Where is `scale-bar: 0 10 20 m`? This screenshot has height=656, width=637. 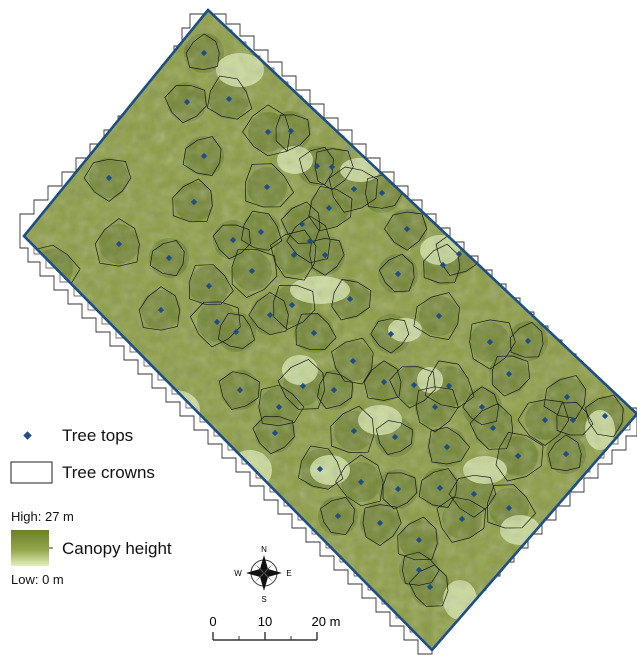 scale-bar: 0 10 20 m is located at coordinates (275, 627).